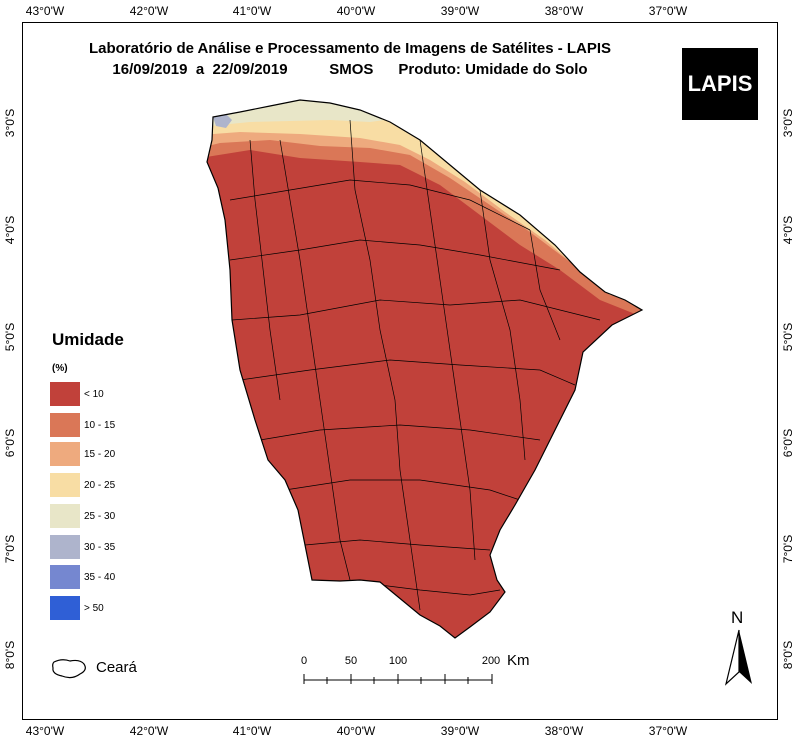  Describe the element at coordinates (737, 617) in the screenshot. I see `north-arrow-label: N` at that location.